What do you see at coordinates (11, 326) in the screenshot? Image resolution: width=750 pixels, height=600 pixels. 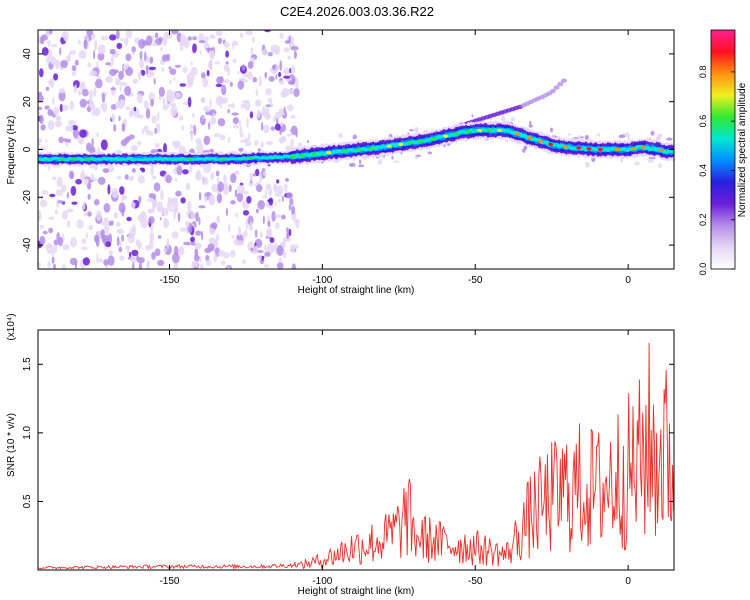 I see `snr-y-multiplier: (x10⁴)` at bounding box center [11, 326].